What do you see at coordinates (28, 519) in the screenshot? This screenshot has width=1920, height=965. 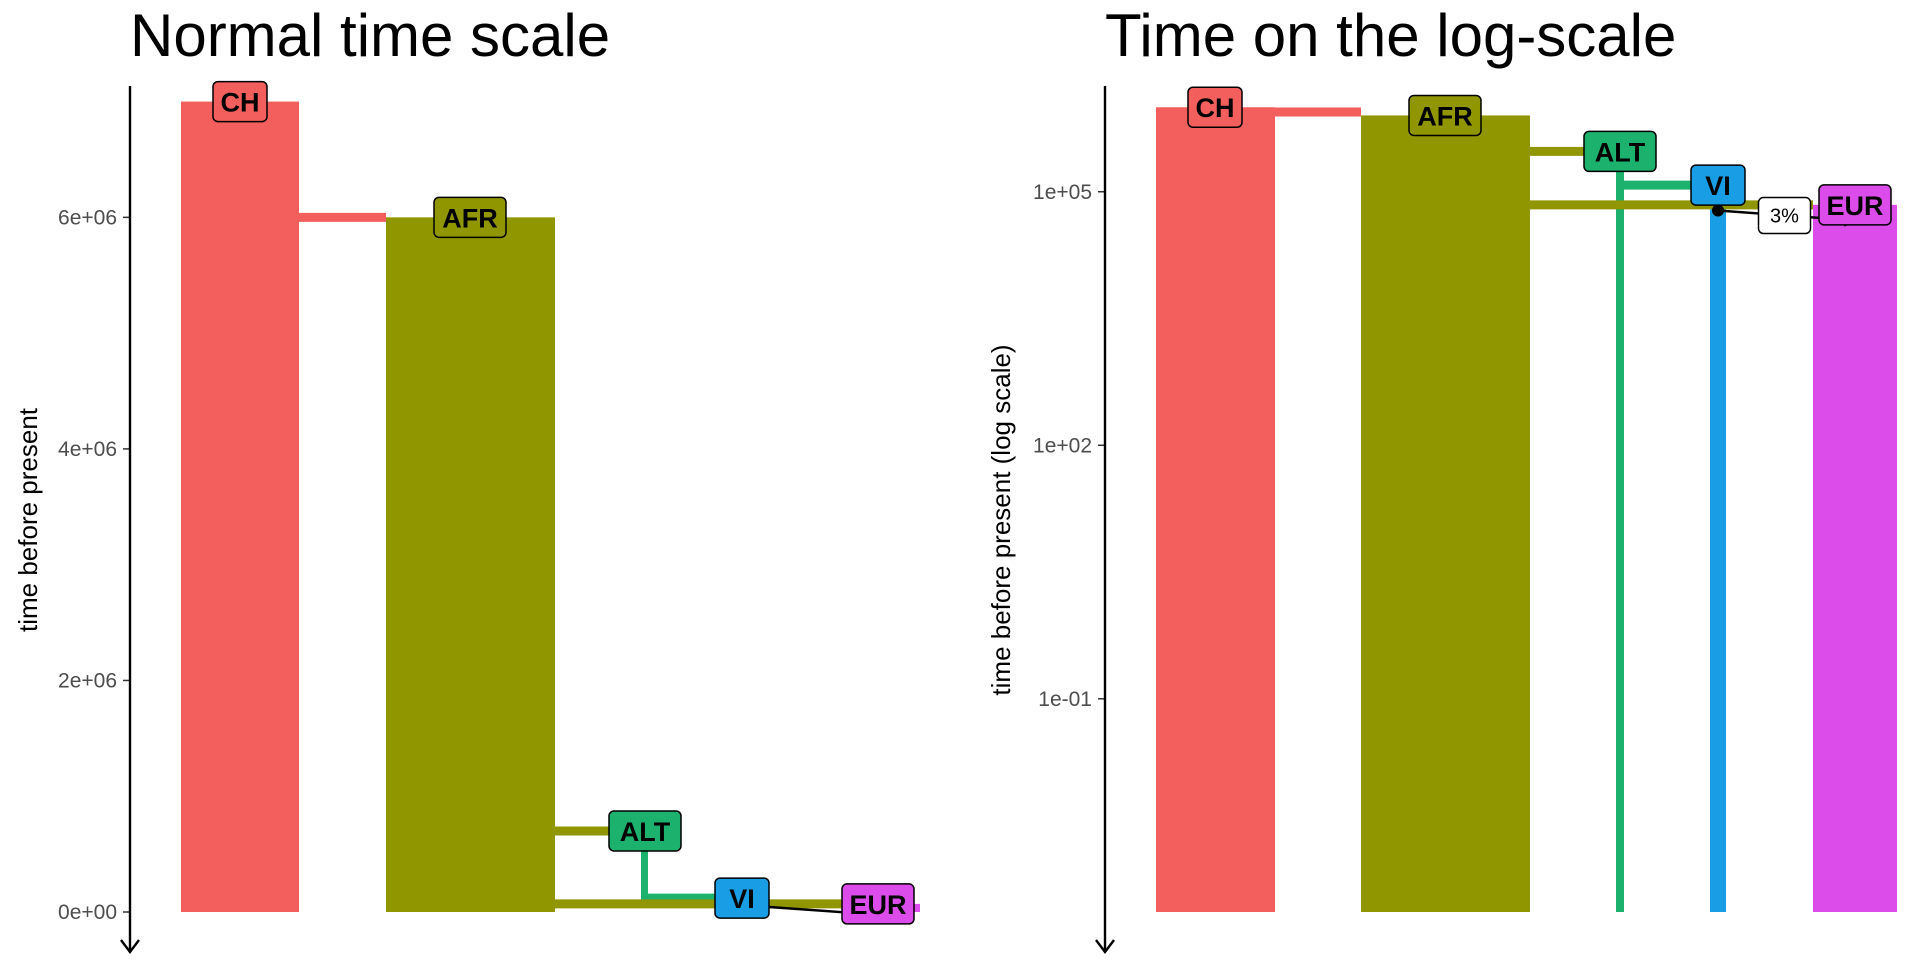 I see `y-axis-title: time before present` at bounding box center [28, 519].